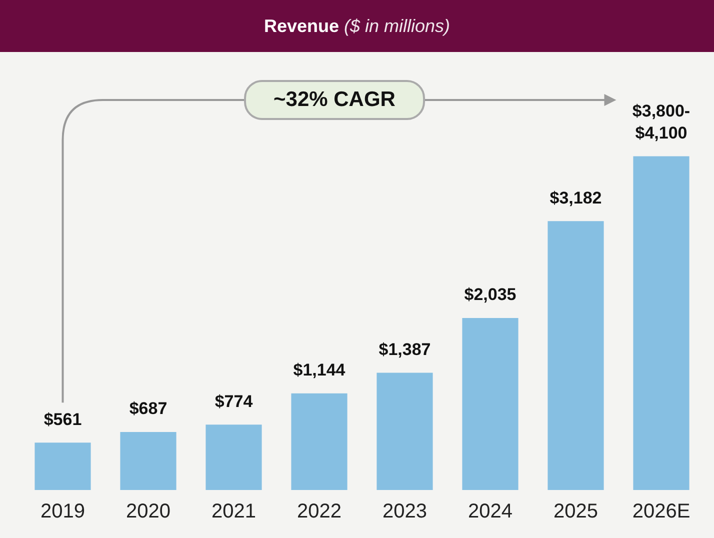  I want to click on x-tick-label: 2021, so click(234, 511).